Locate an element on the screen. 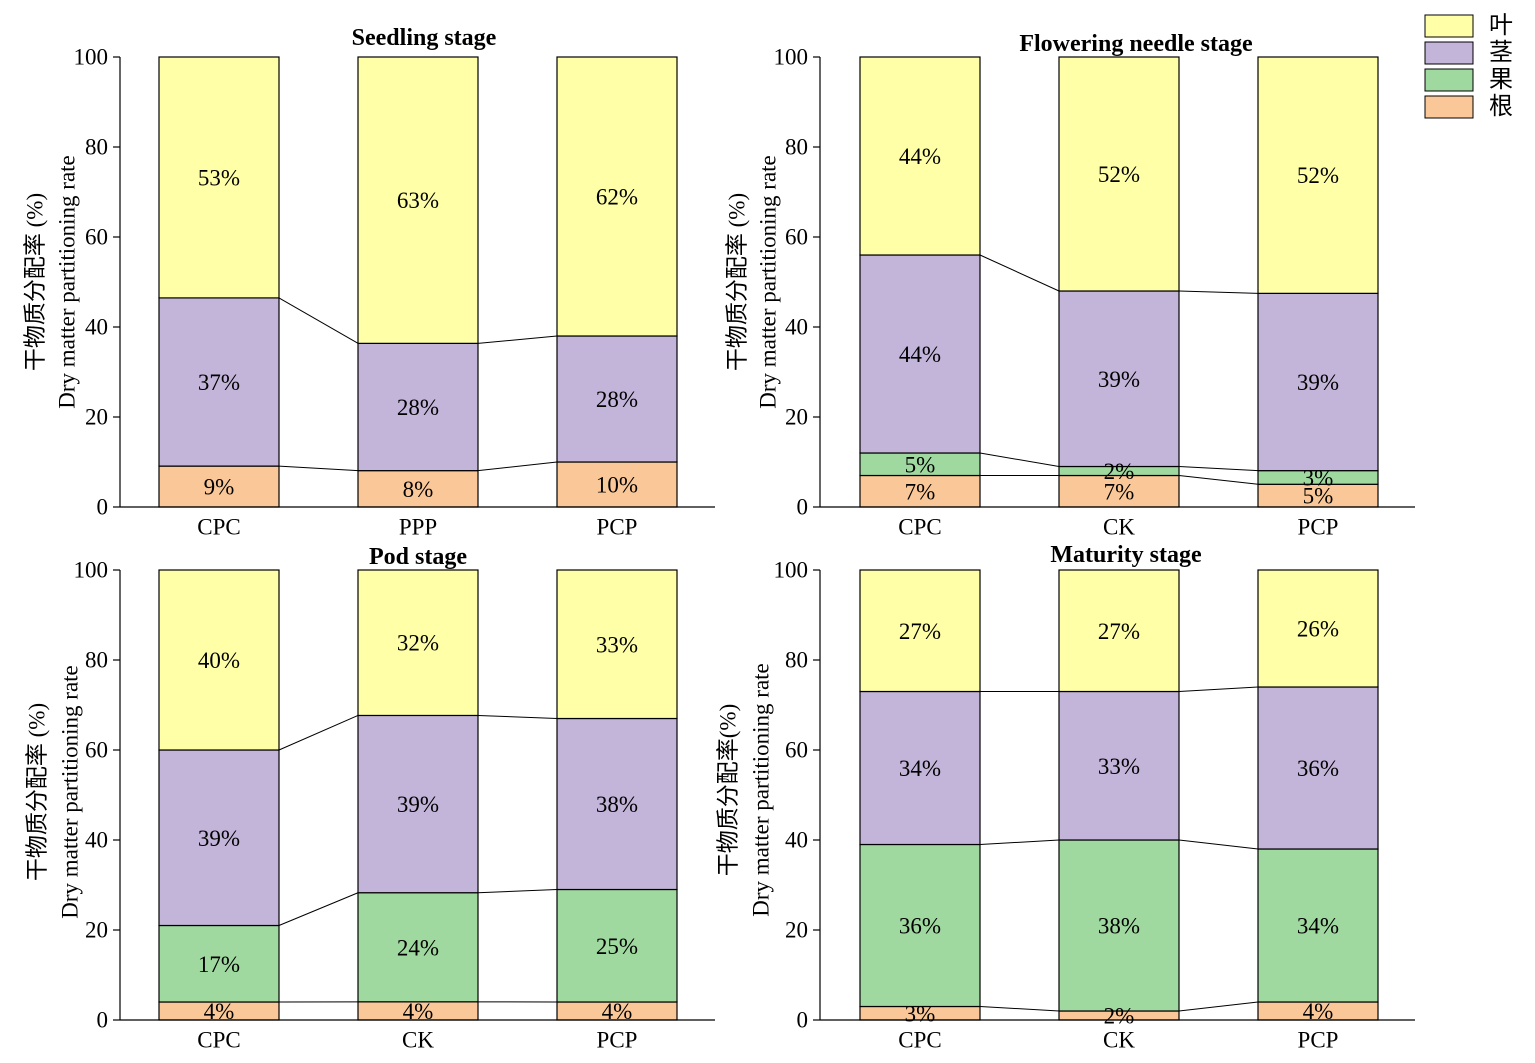 This screenshot has height=1063, width=1535. data-label: 7% is located at coordinates (920, 491).